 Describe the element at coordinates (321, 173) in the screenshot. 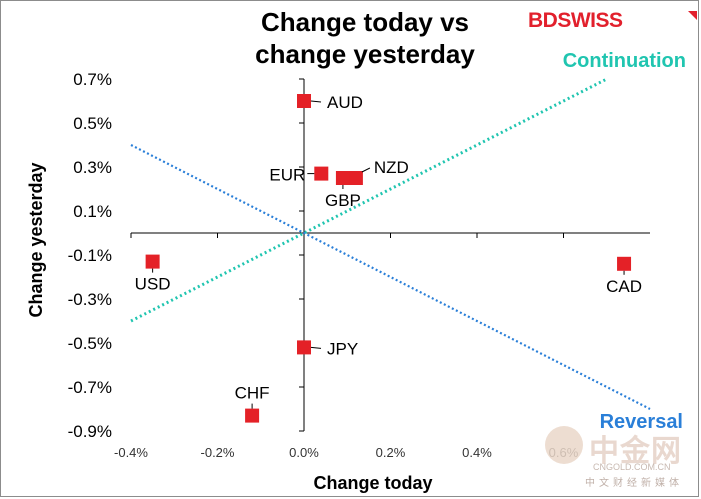

I see `point-marker-eur` at that location.